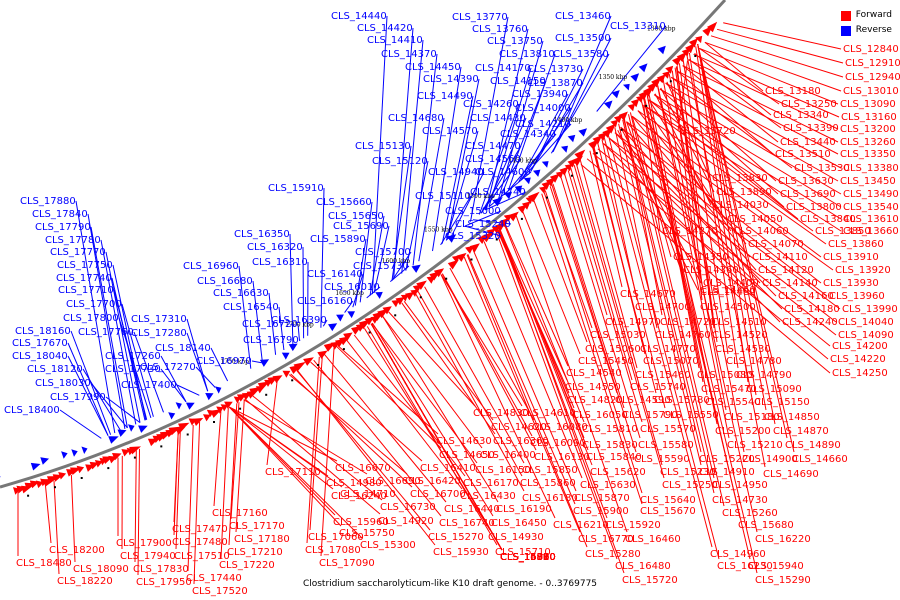  I want to click on forward-gene-label: CLS_16730, so click(408, 507).